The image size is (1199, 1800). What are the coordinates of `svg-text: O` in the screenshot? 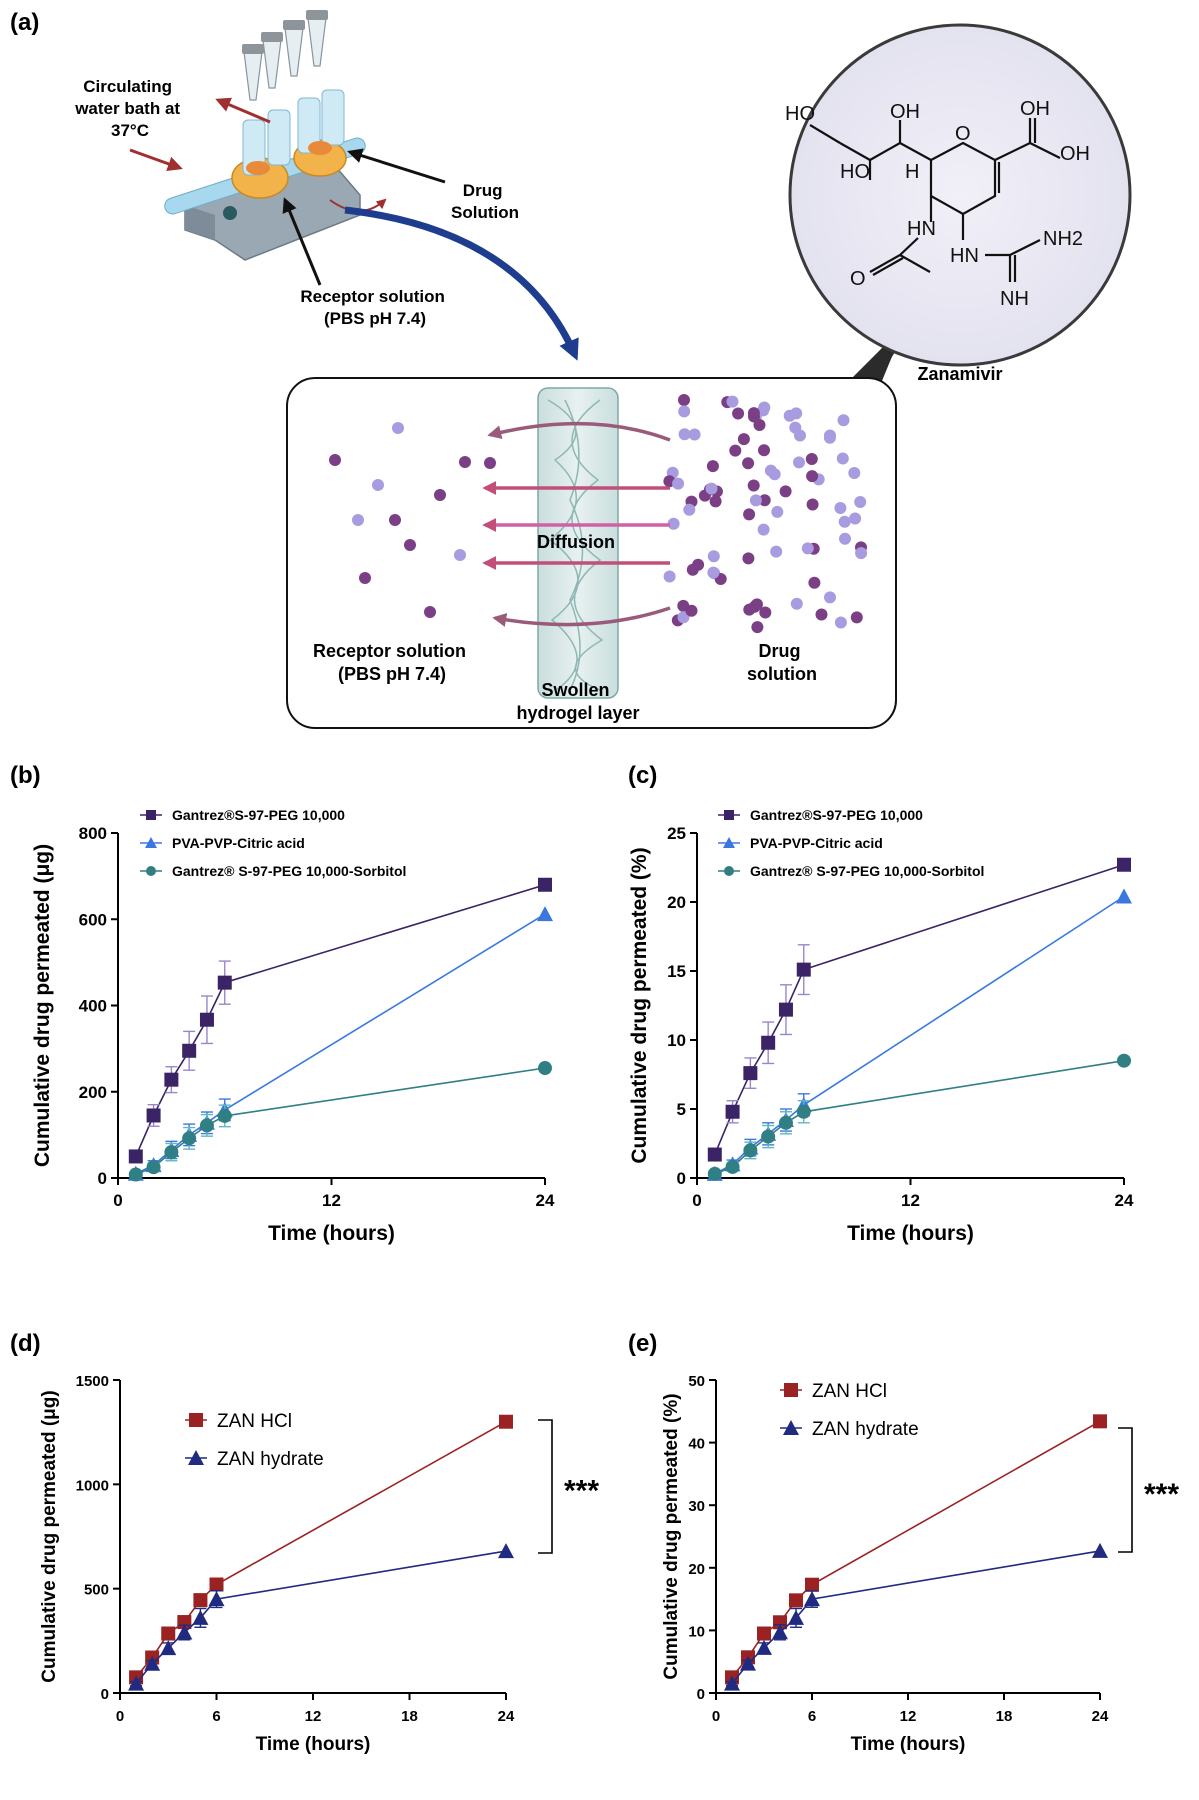 It's located at (963, 134).